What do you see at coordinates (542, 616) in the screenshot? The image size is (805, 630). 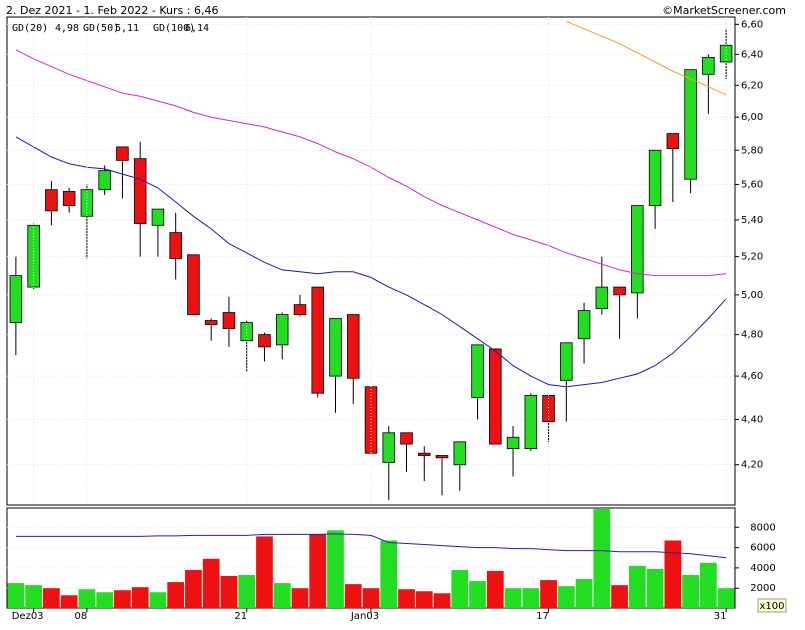 I see `x-tick-label: 17` at bounding box center [542, 616].